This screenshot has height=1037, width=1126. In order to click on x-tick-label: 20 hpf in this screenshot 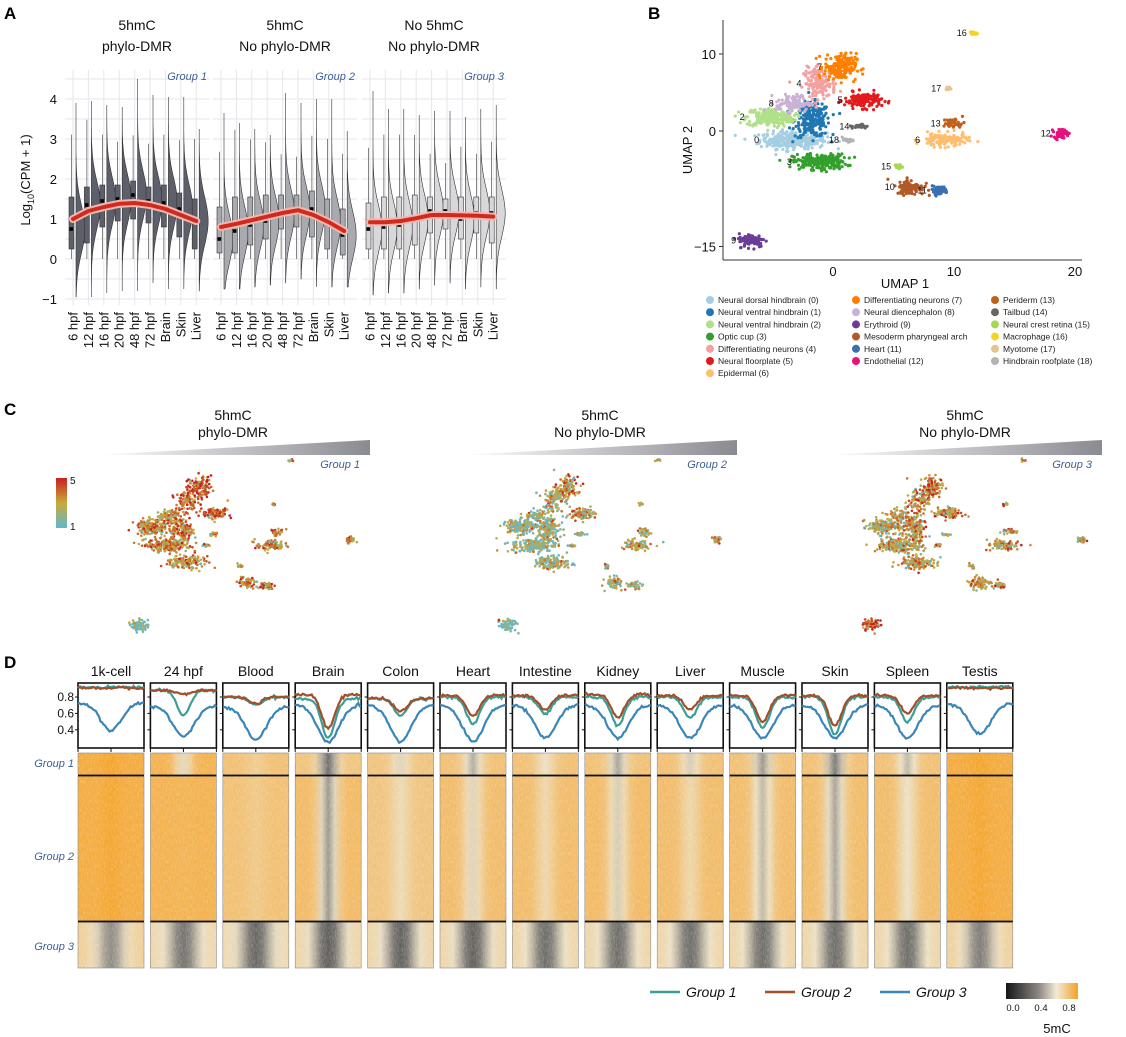, I will do `click(416, 330)`.